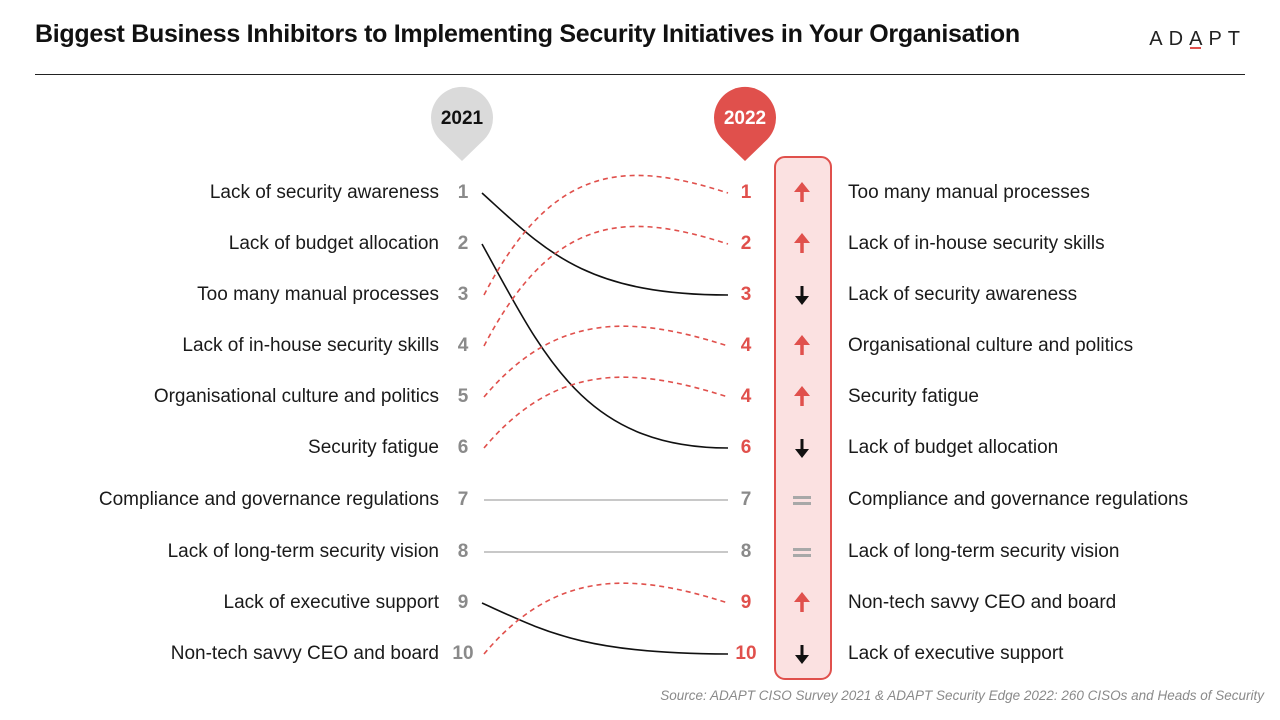  What do you see at coordinates (303, 551) in the screenshot?
I see `left-label: Lack of long-term security vision` at bounding box center [303, 551].